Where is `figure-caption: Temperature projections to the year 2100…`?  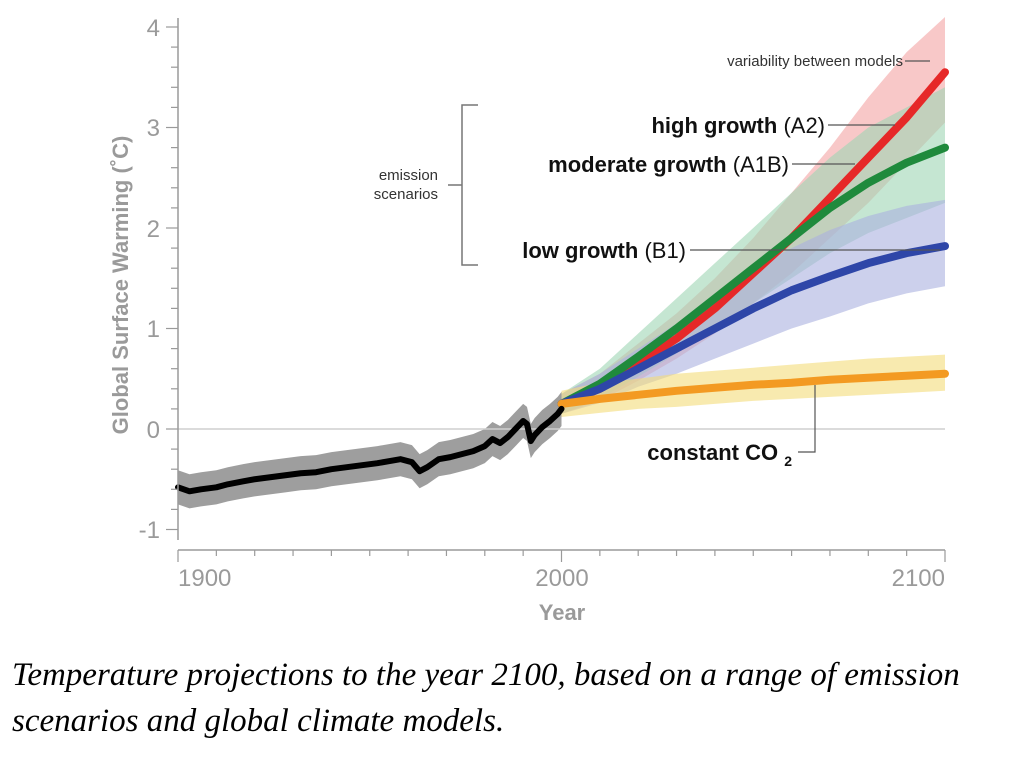 figure-caption: Temperature projections to the year 2100… is located at coordinates (486, 698).